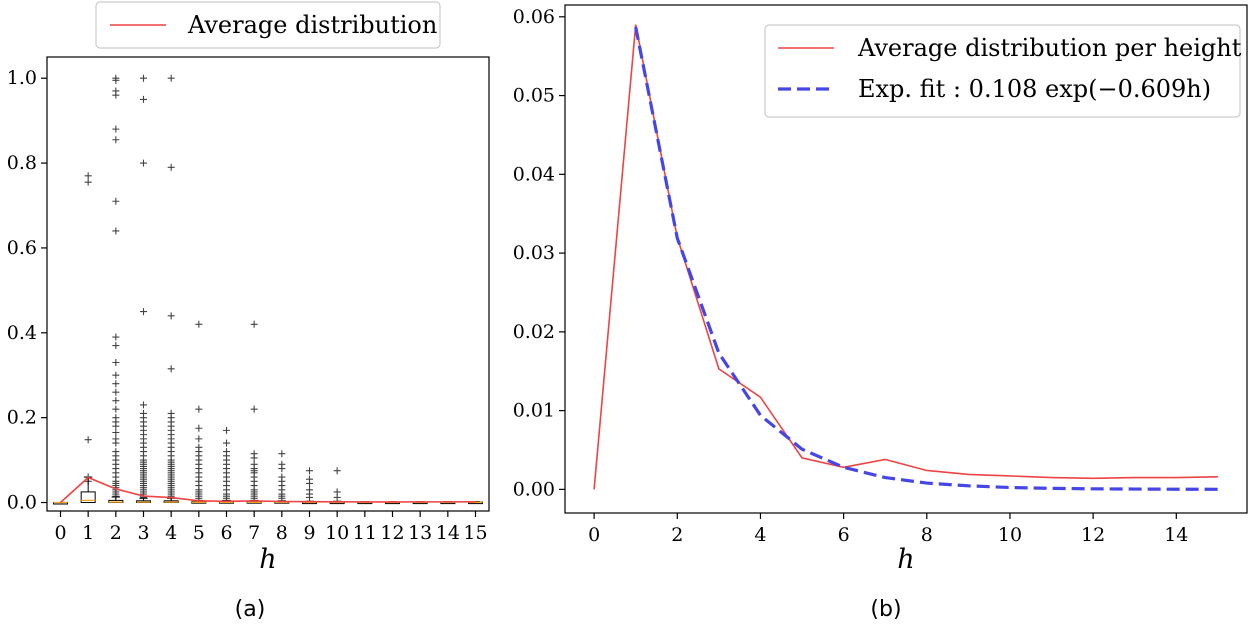  I want to click on panel-b-y-tick-label: 0.06, so click(534, 17).